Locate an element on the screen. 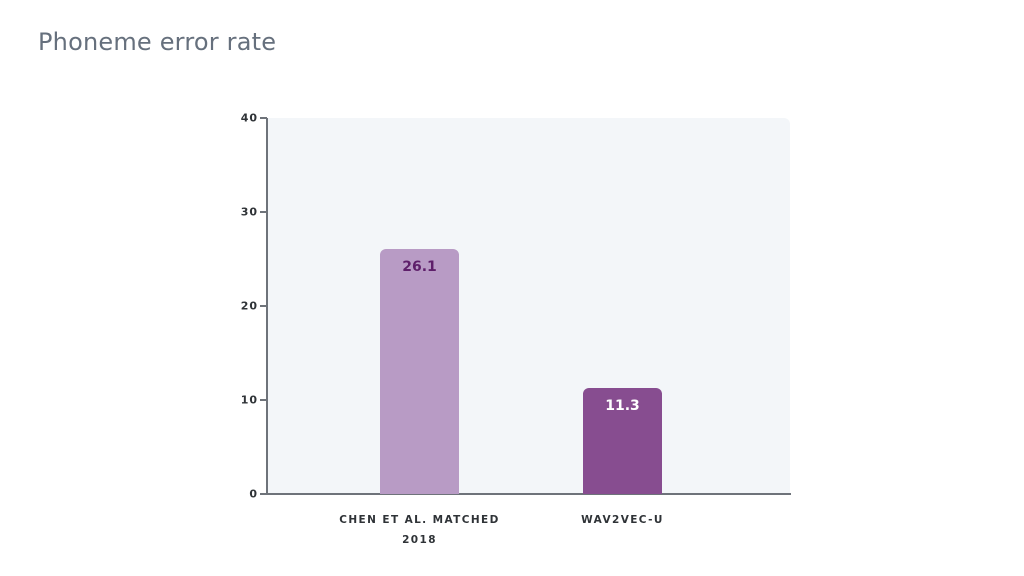 Image resolution: width=1024 pixels, height=576 pixels. category-line: WAV2VEC-U is located at coordinates (622, 520).